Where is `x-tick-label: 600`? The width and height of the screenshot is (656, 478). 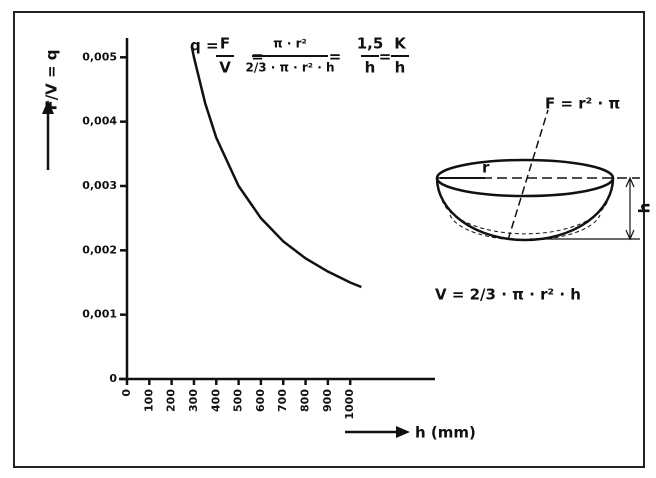 x-tick-label: 600 is located at coordinates (260, 400).